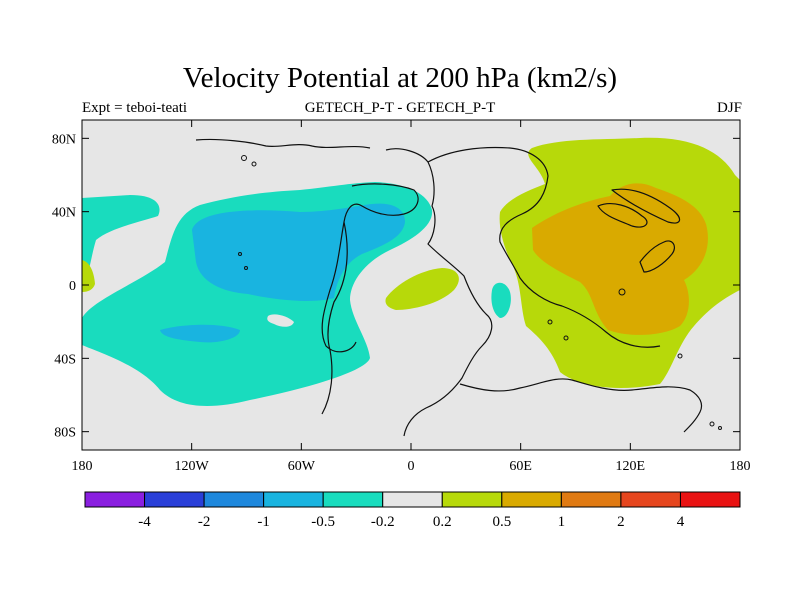 The width and height of the screenshot is (800, 600). I want to click on lat-tick-label: 80N, so click(64, 139).